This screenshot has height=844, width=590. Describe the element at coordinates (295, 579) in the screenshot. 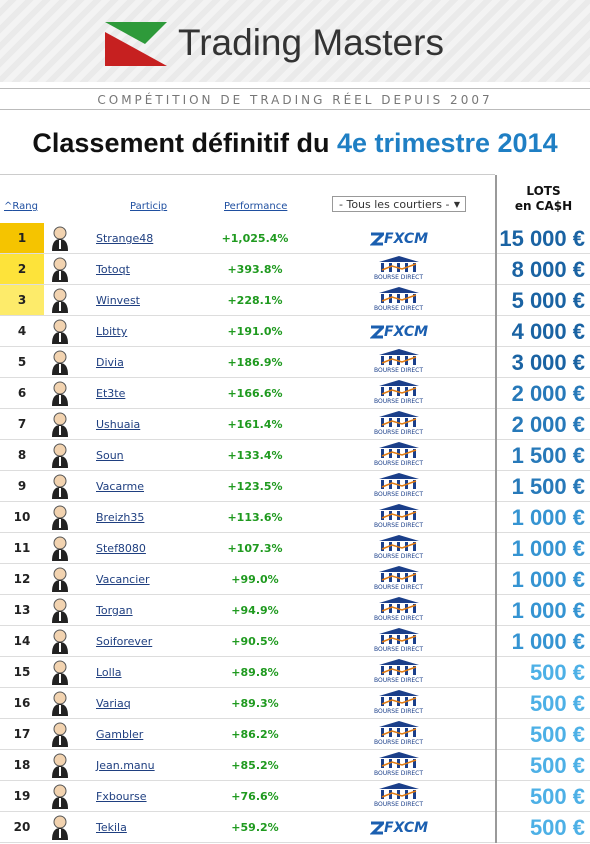

I see `table-row: 12 Vacancier +99.0% BOURSE DIRECT 1 000 €` at that location.